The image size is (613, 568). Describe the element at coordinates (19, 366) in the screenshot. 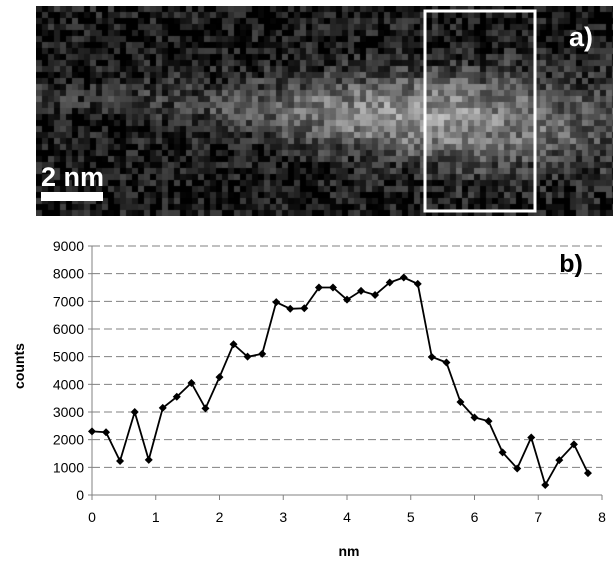

I see `y-axis-title: counts` at that location.